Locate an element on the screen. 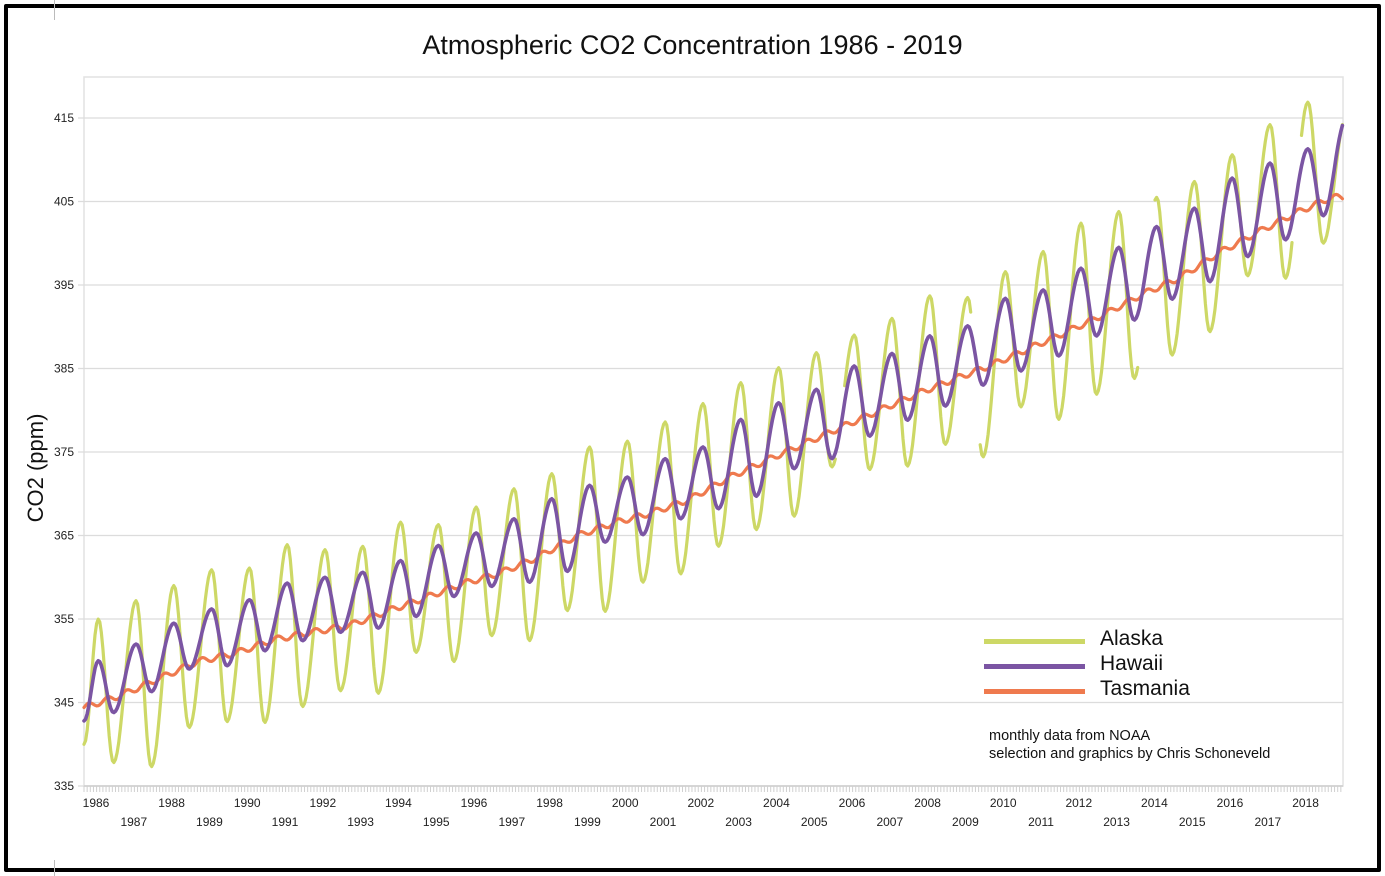 This screenshot has height=876, width=1385. y-tick-label: 385 is located at coordinates (64, 369).